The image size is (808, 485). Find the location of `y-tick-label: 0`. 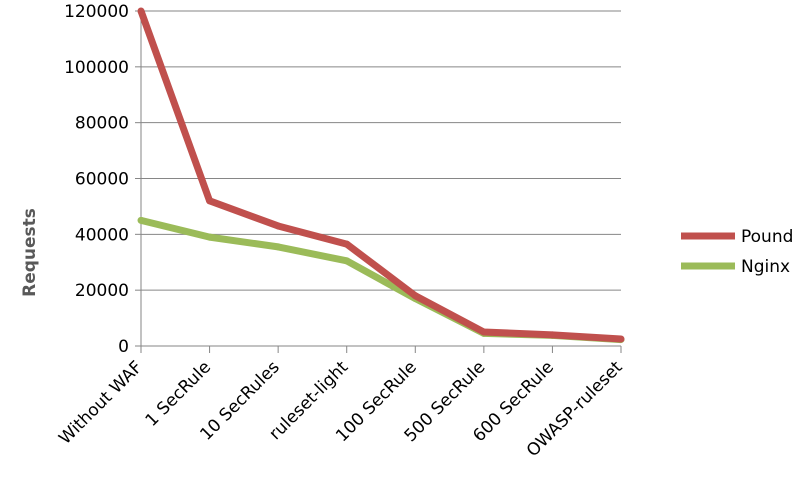

y-tick-label: 0 is located at coordinates (123, 347).